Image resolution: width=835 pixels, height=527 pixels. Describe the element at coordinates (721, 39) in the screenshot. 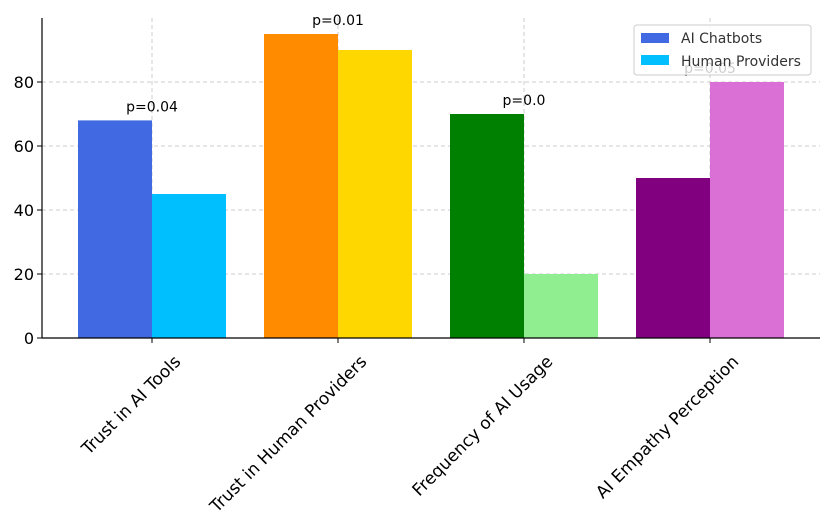

I see `legend-label-ai-chatbots: AI Chatbots` at that location.